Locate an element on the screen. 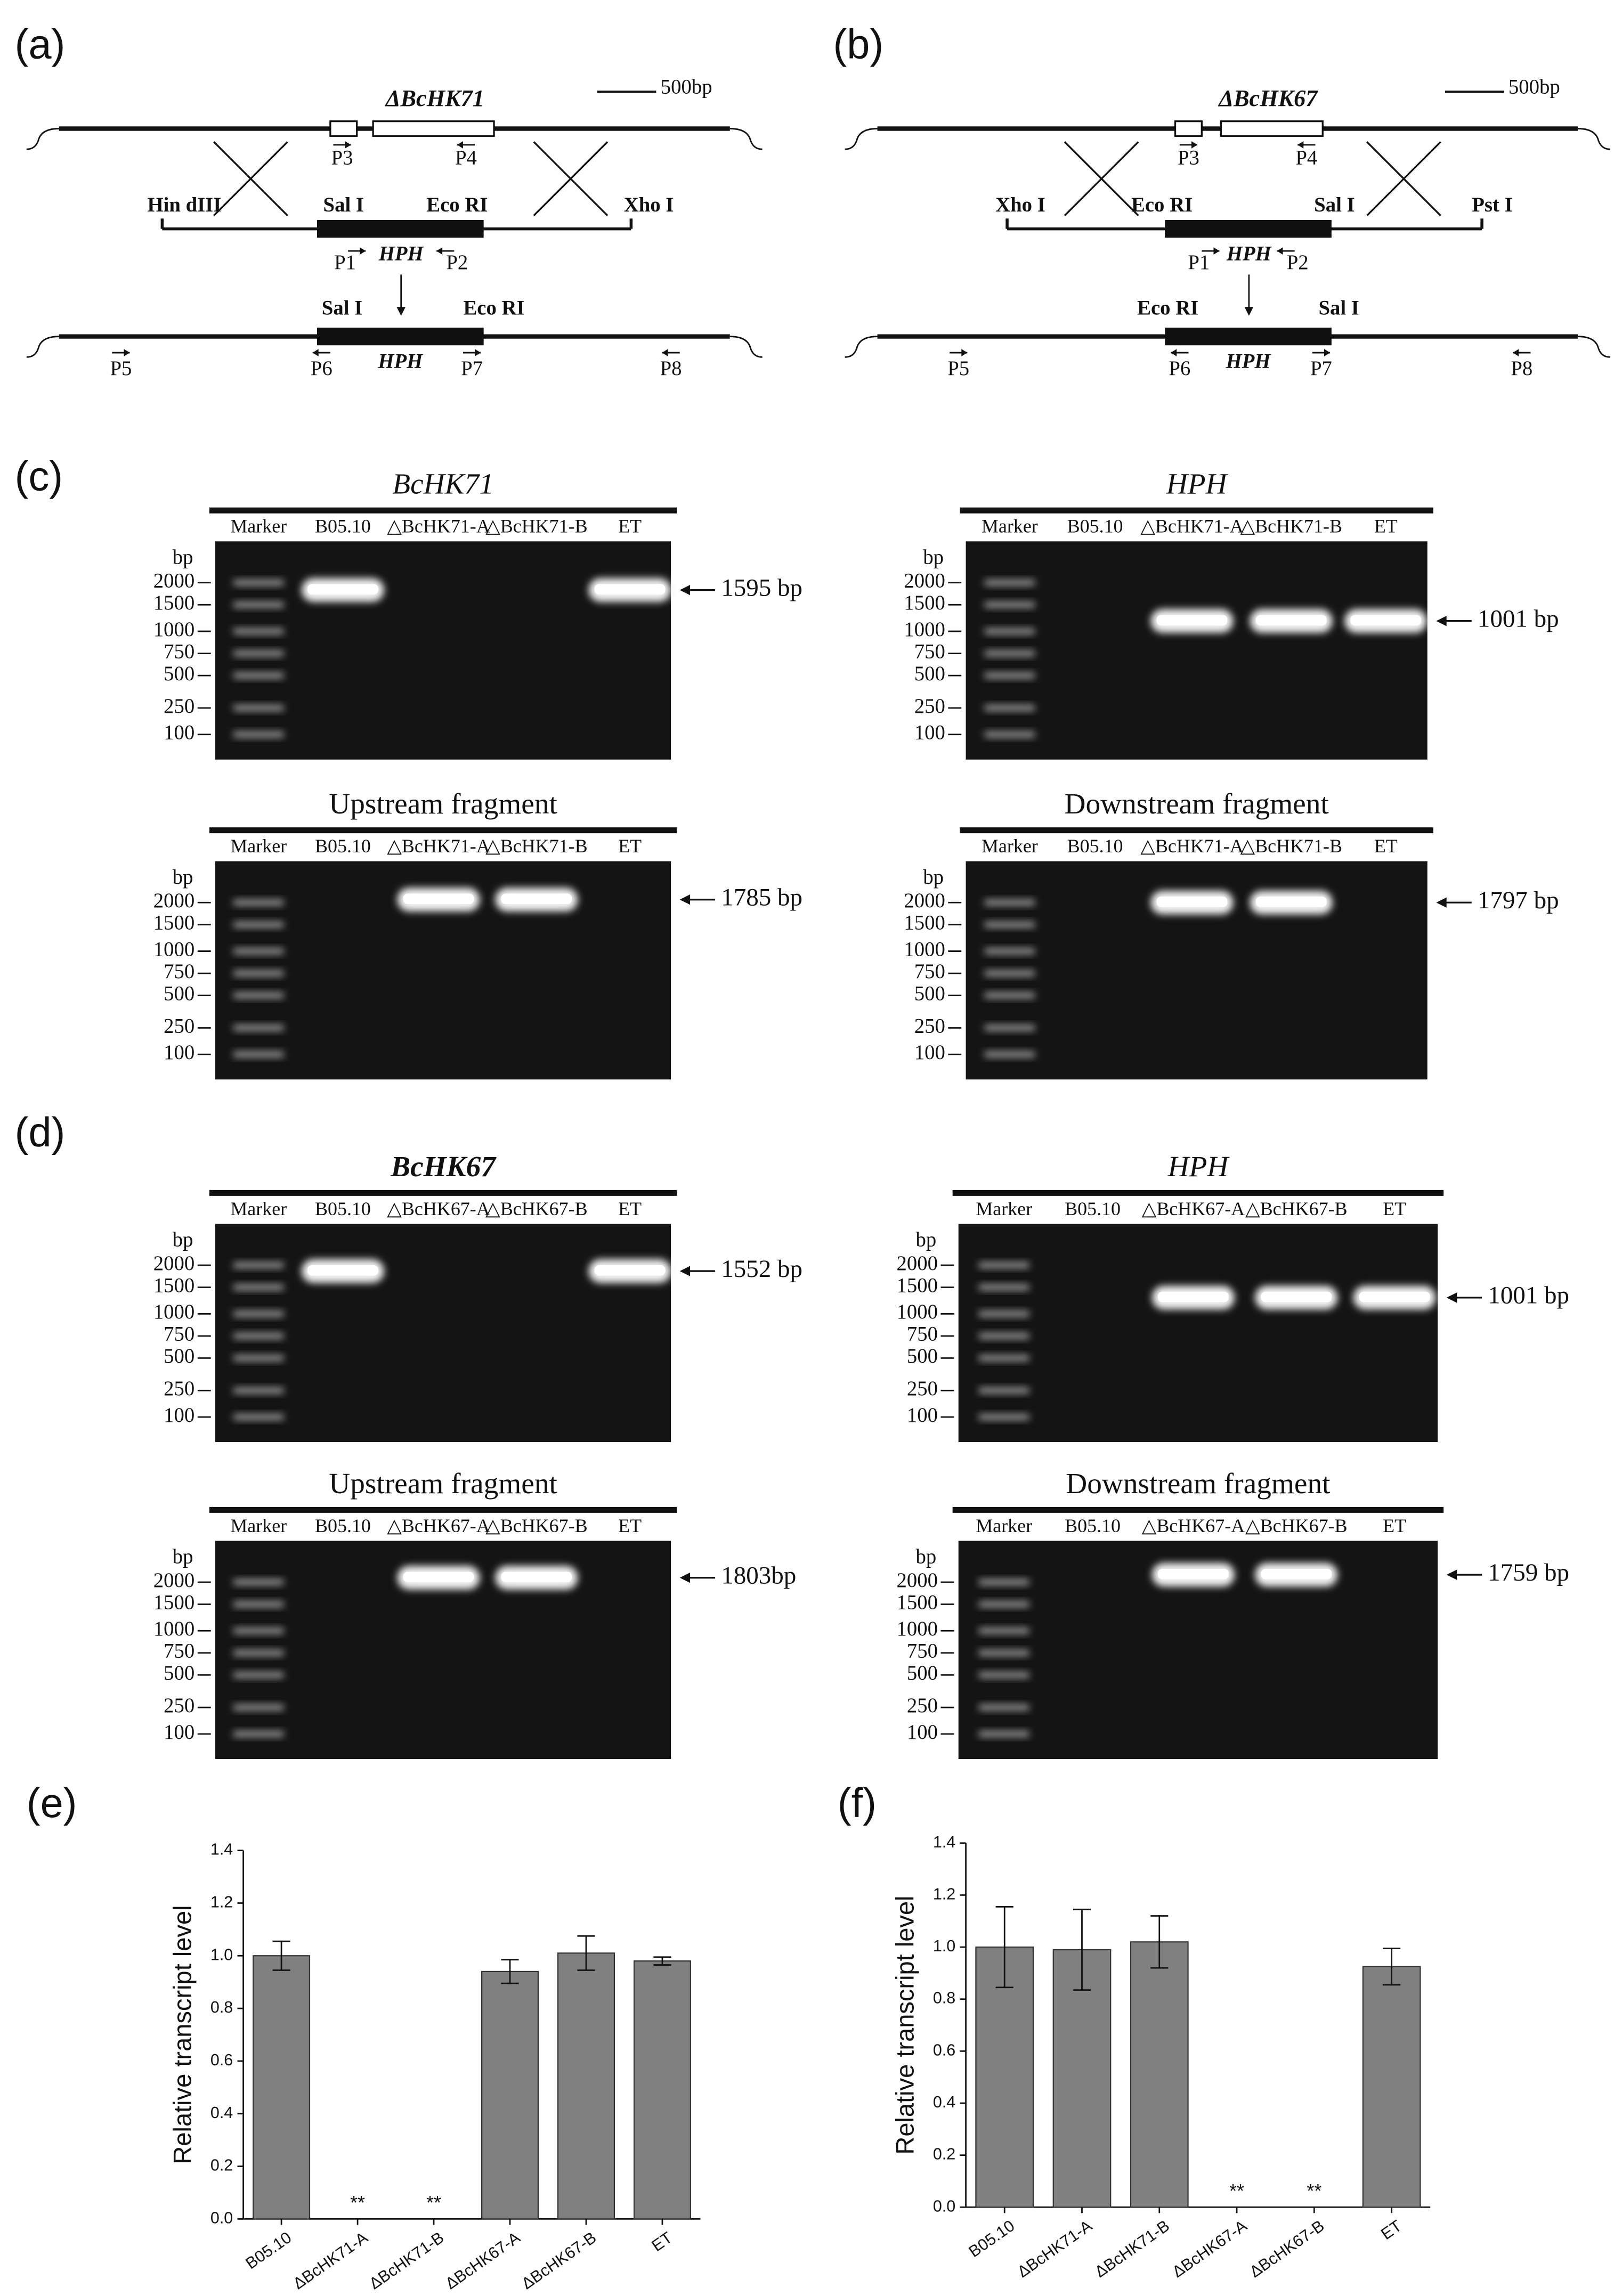 Image resolution: width=1622 pixels, height=2296 pixels. band-size: 1803bp is located at coordinates (758, 1575).